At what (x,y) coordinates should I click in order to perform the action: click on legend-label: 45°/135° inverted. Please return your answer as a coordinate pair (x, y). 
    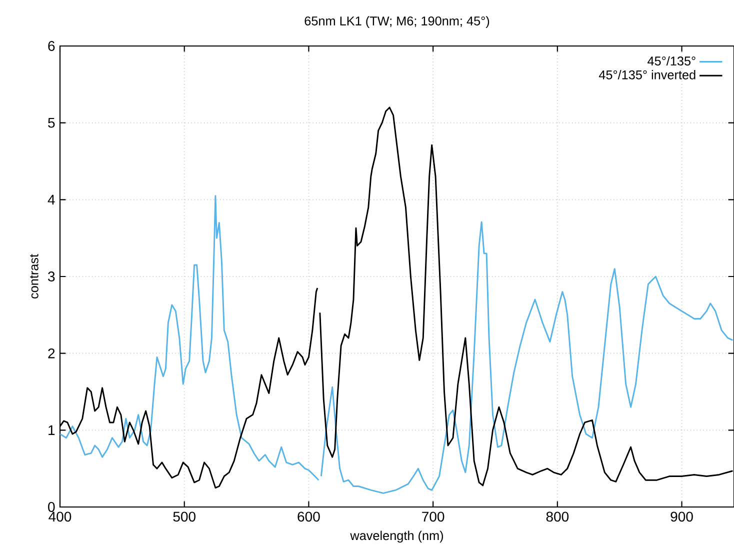
    Looking at the image, I should click on (647, 75).